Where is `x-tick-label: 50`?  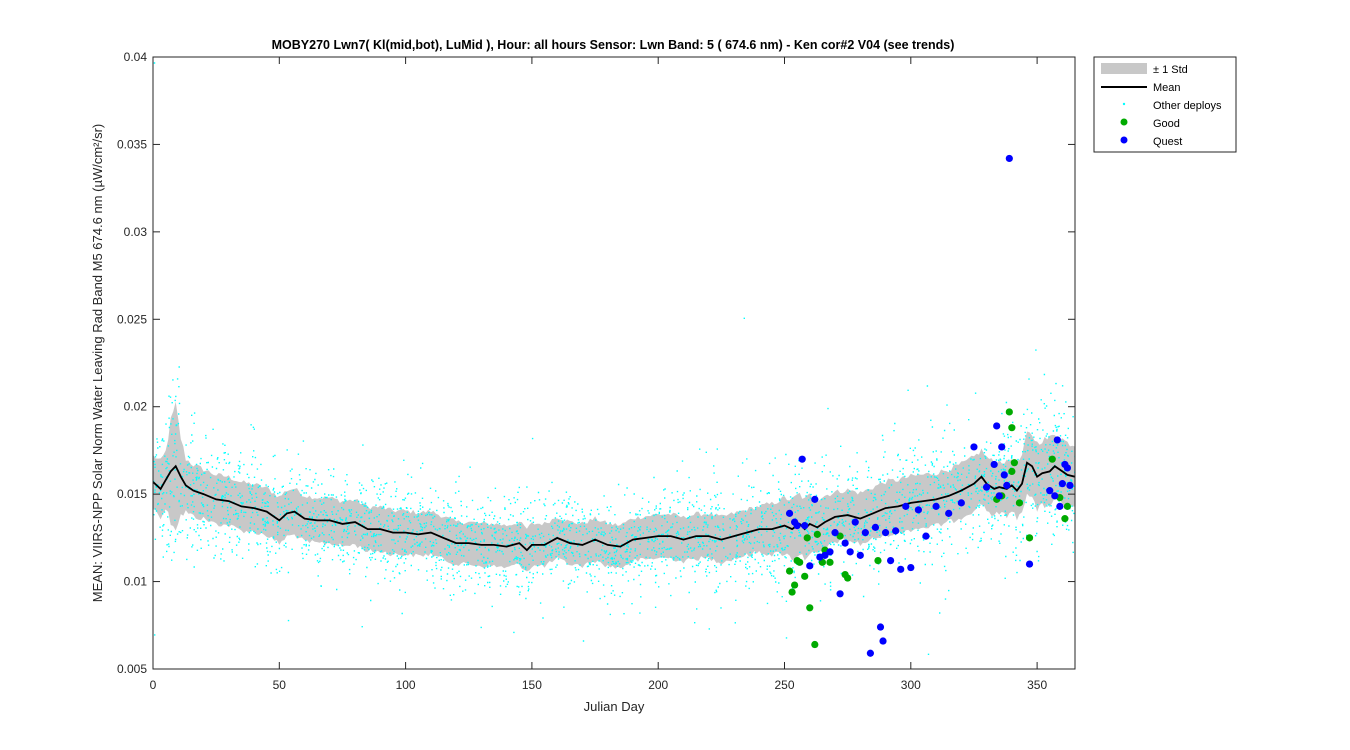 x-tick-label: 50 is located at coordinates (280, 685).